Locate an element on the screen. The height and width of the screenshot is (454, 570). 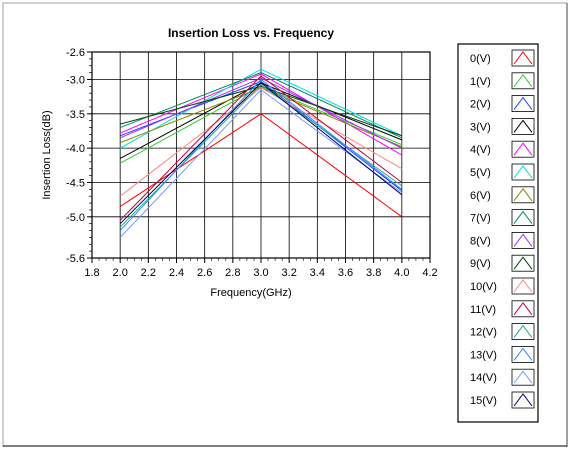
series-line-7(V) is located at coordinates (261, 105).